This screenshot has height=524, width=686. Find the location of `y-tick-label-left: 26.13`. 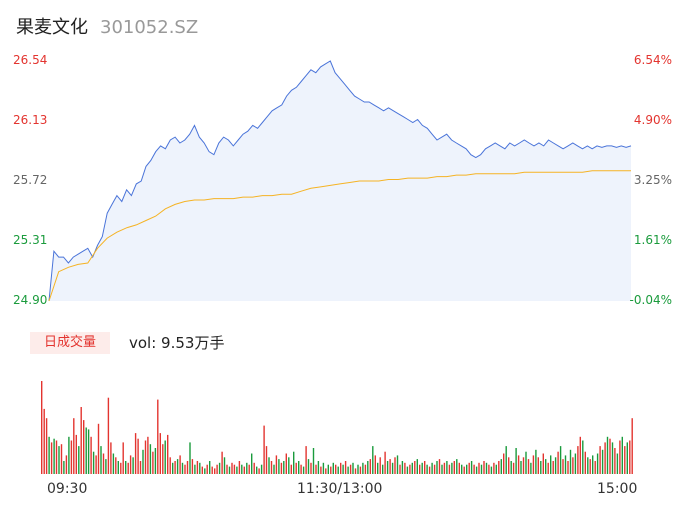

y-tick-label-left: 26.13 is located at coordinates (30, 120).